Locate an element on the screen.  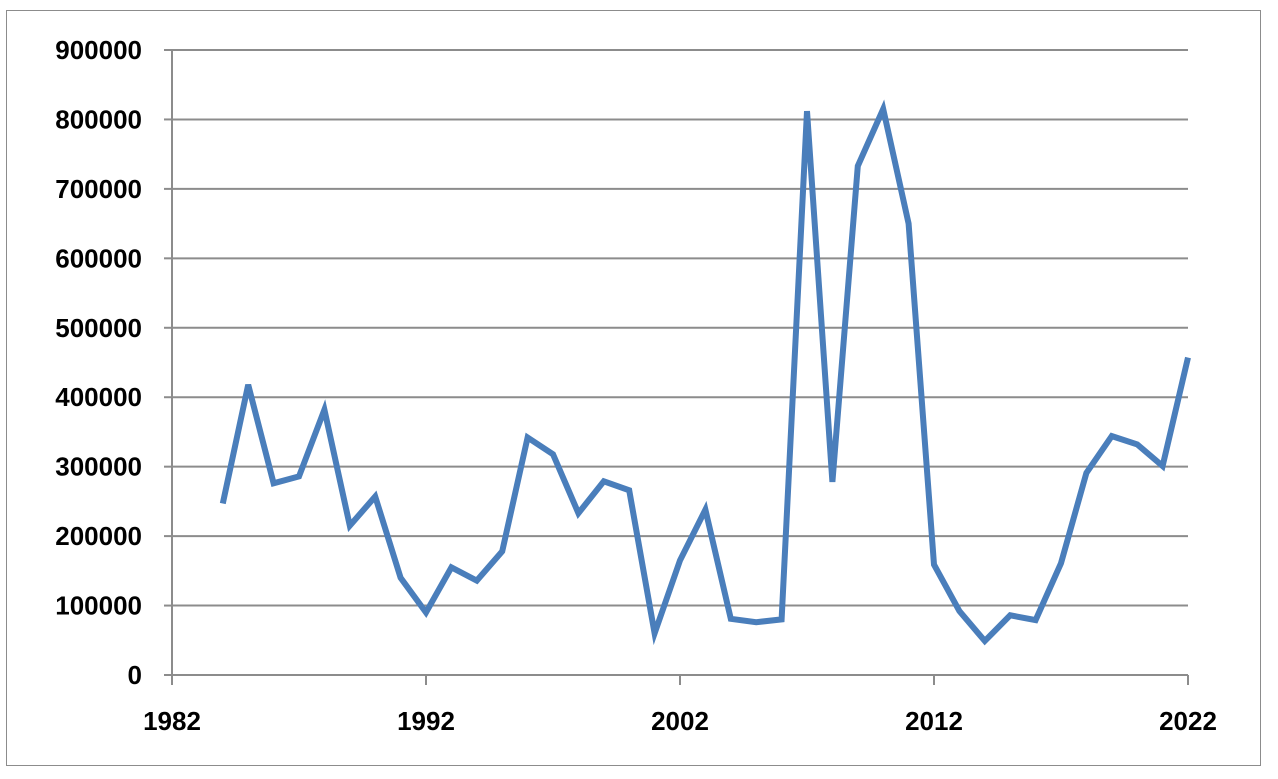
y-tick-label: 300000 is located at coordinates (98, 467).